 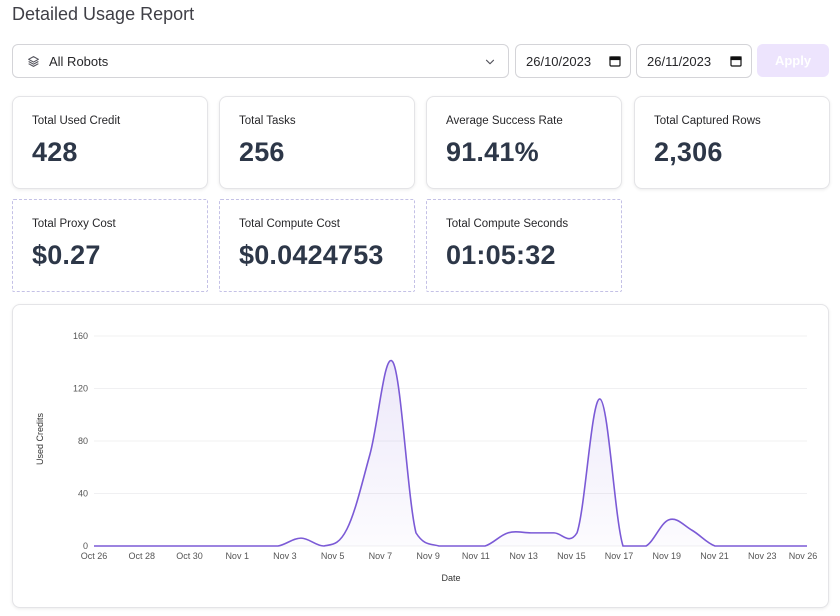 What do you see at coordinates (260, 61) in the screenshot?
I see `robot-select: All Robots` at bounding box center [260, 61].